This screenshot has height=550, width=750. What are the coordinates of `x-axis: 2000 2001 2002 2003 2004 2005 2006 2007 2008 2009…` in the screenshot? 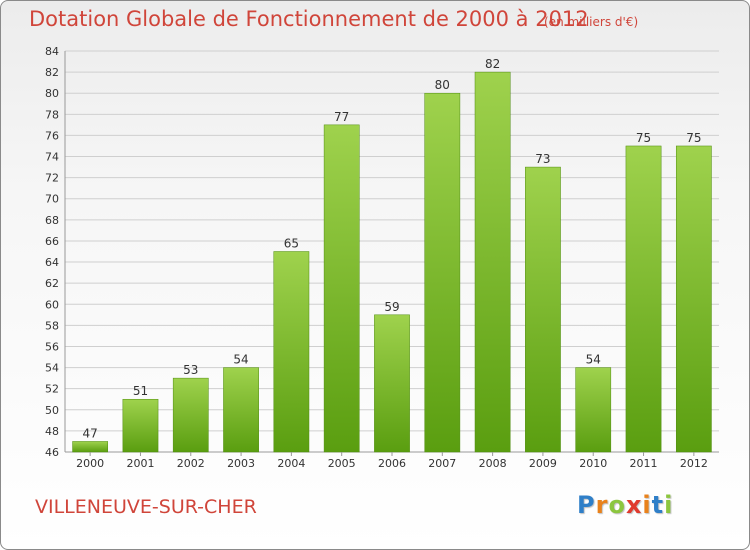 It's located at (392, 461).